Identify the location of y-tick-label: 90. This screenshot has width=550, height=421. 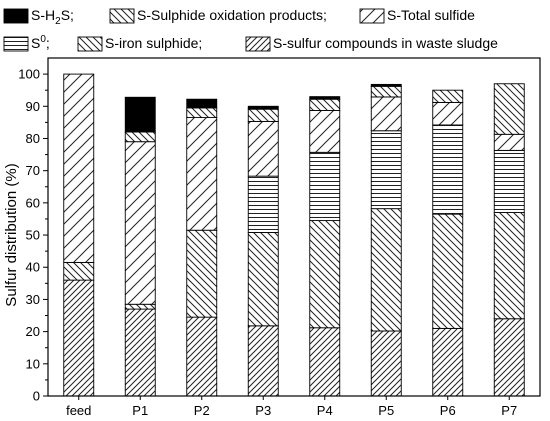
(33, 106).